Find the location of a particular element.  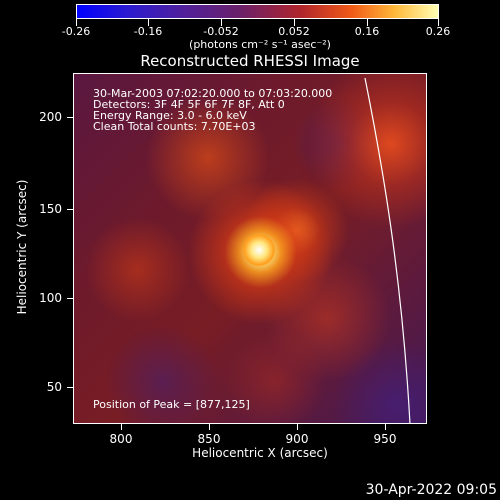

colorbar-tick-label: 0.052 is located at coordinates (294, 31).